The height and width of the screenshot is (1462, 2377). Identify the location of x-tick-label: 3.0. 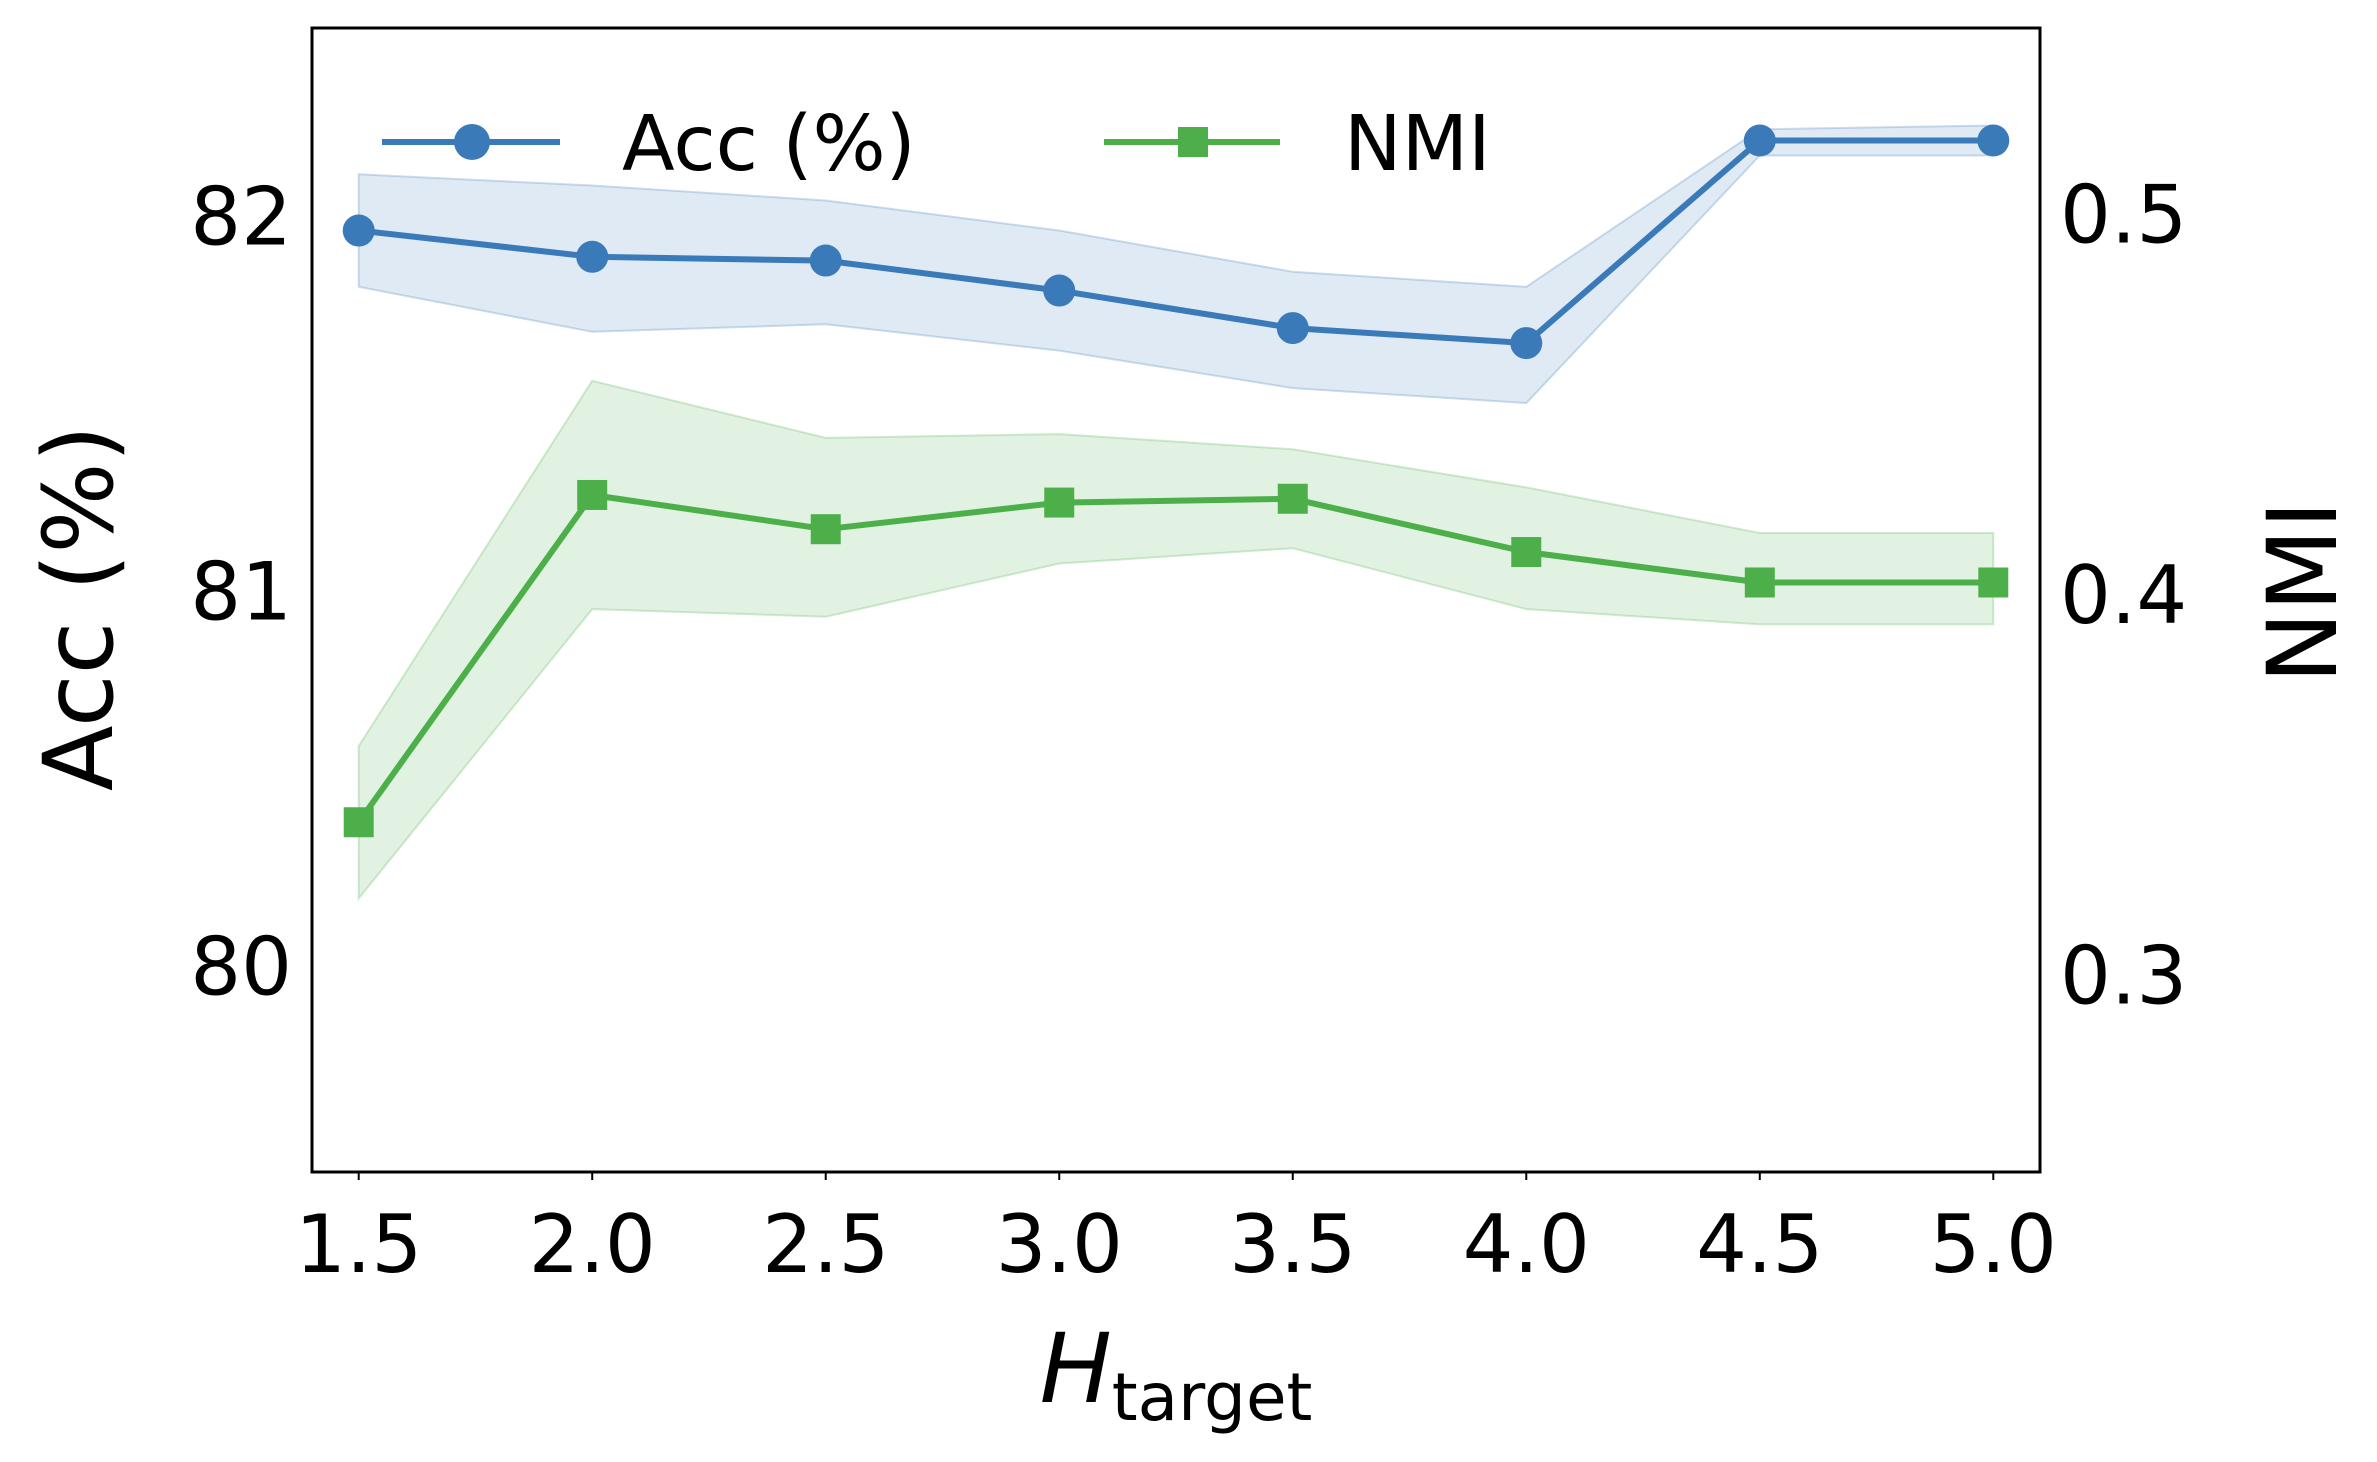
(1059, 1244).